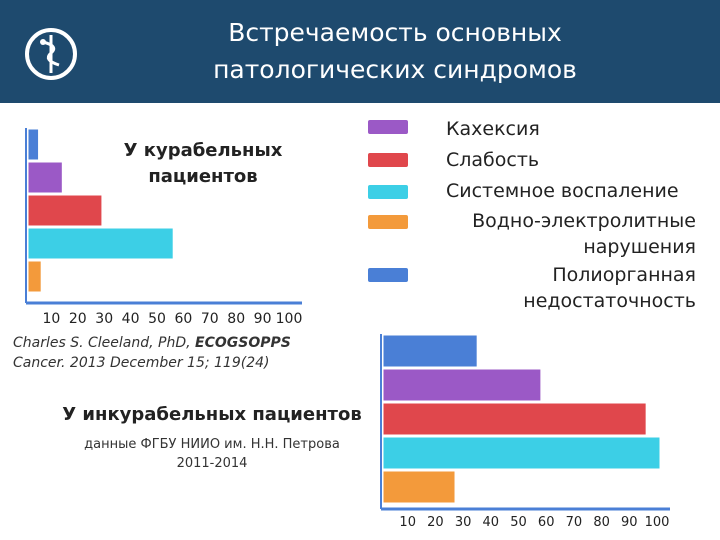 This screenshot has height=540, width=720. What do you see at coordinates (210, 319) in the screenshot?
I see `chart1-tick-label: 70` at bounding box center [210, 319].